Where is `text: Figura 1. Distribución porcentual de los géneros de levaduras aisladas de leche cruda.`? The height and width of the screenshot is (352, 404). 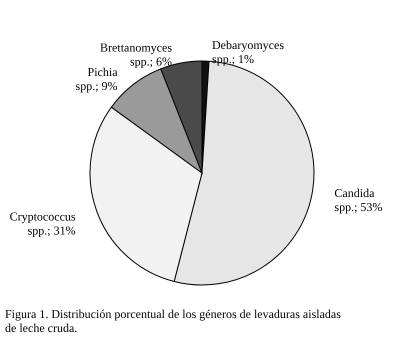
text: Figura 1. Distribución porcentual de los géneros de levaduras aisladas de leche cruda. is located at coordinates (173, 321).